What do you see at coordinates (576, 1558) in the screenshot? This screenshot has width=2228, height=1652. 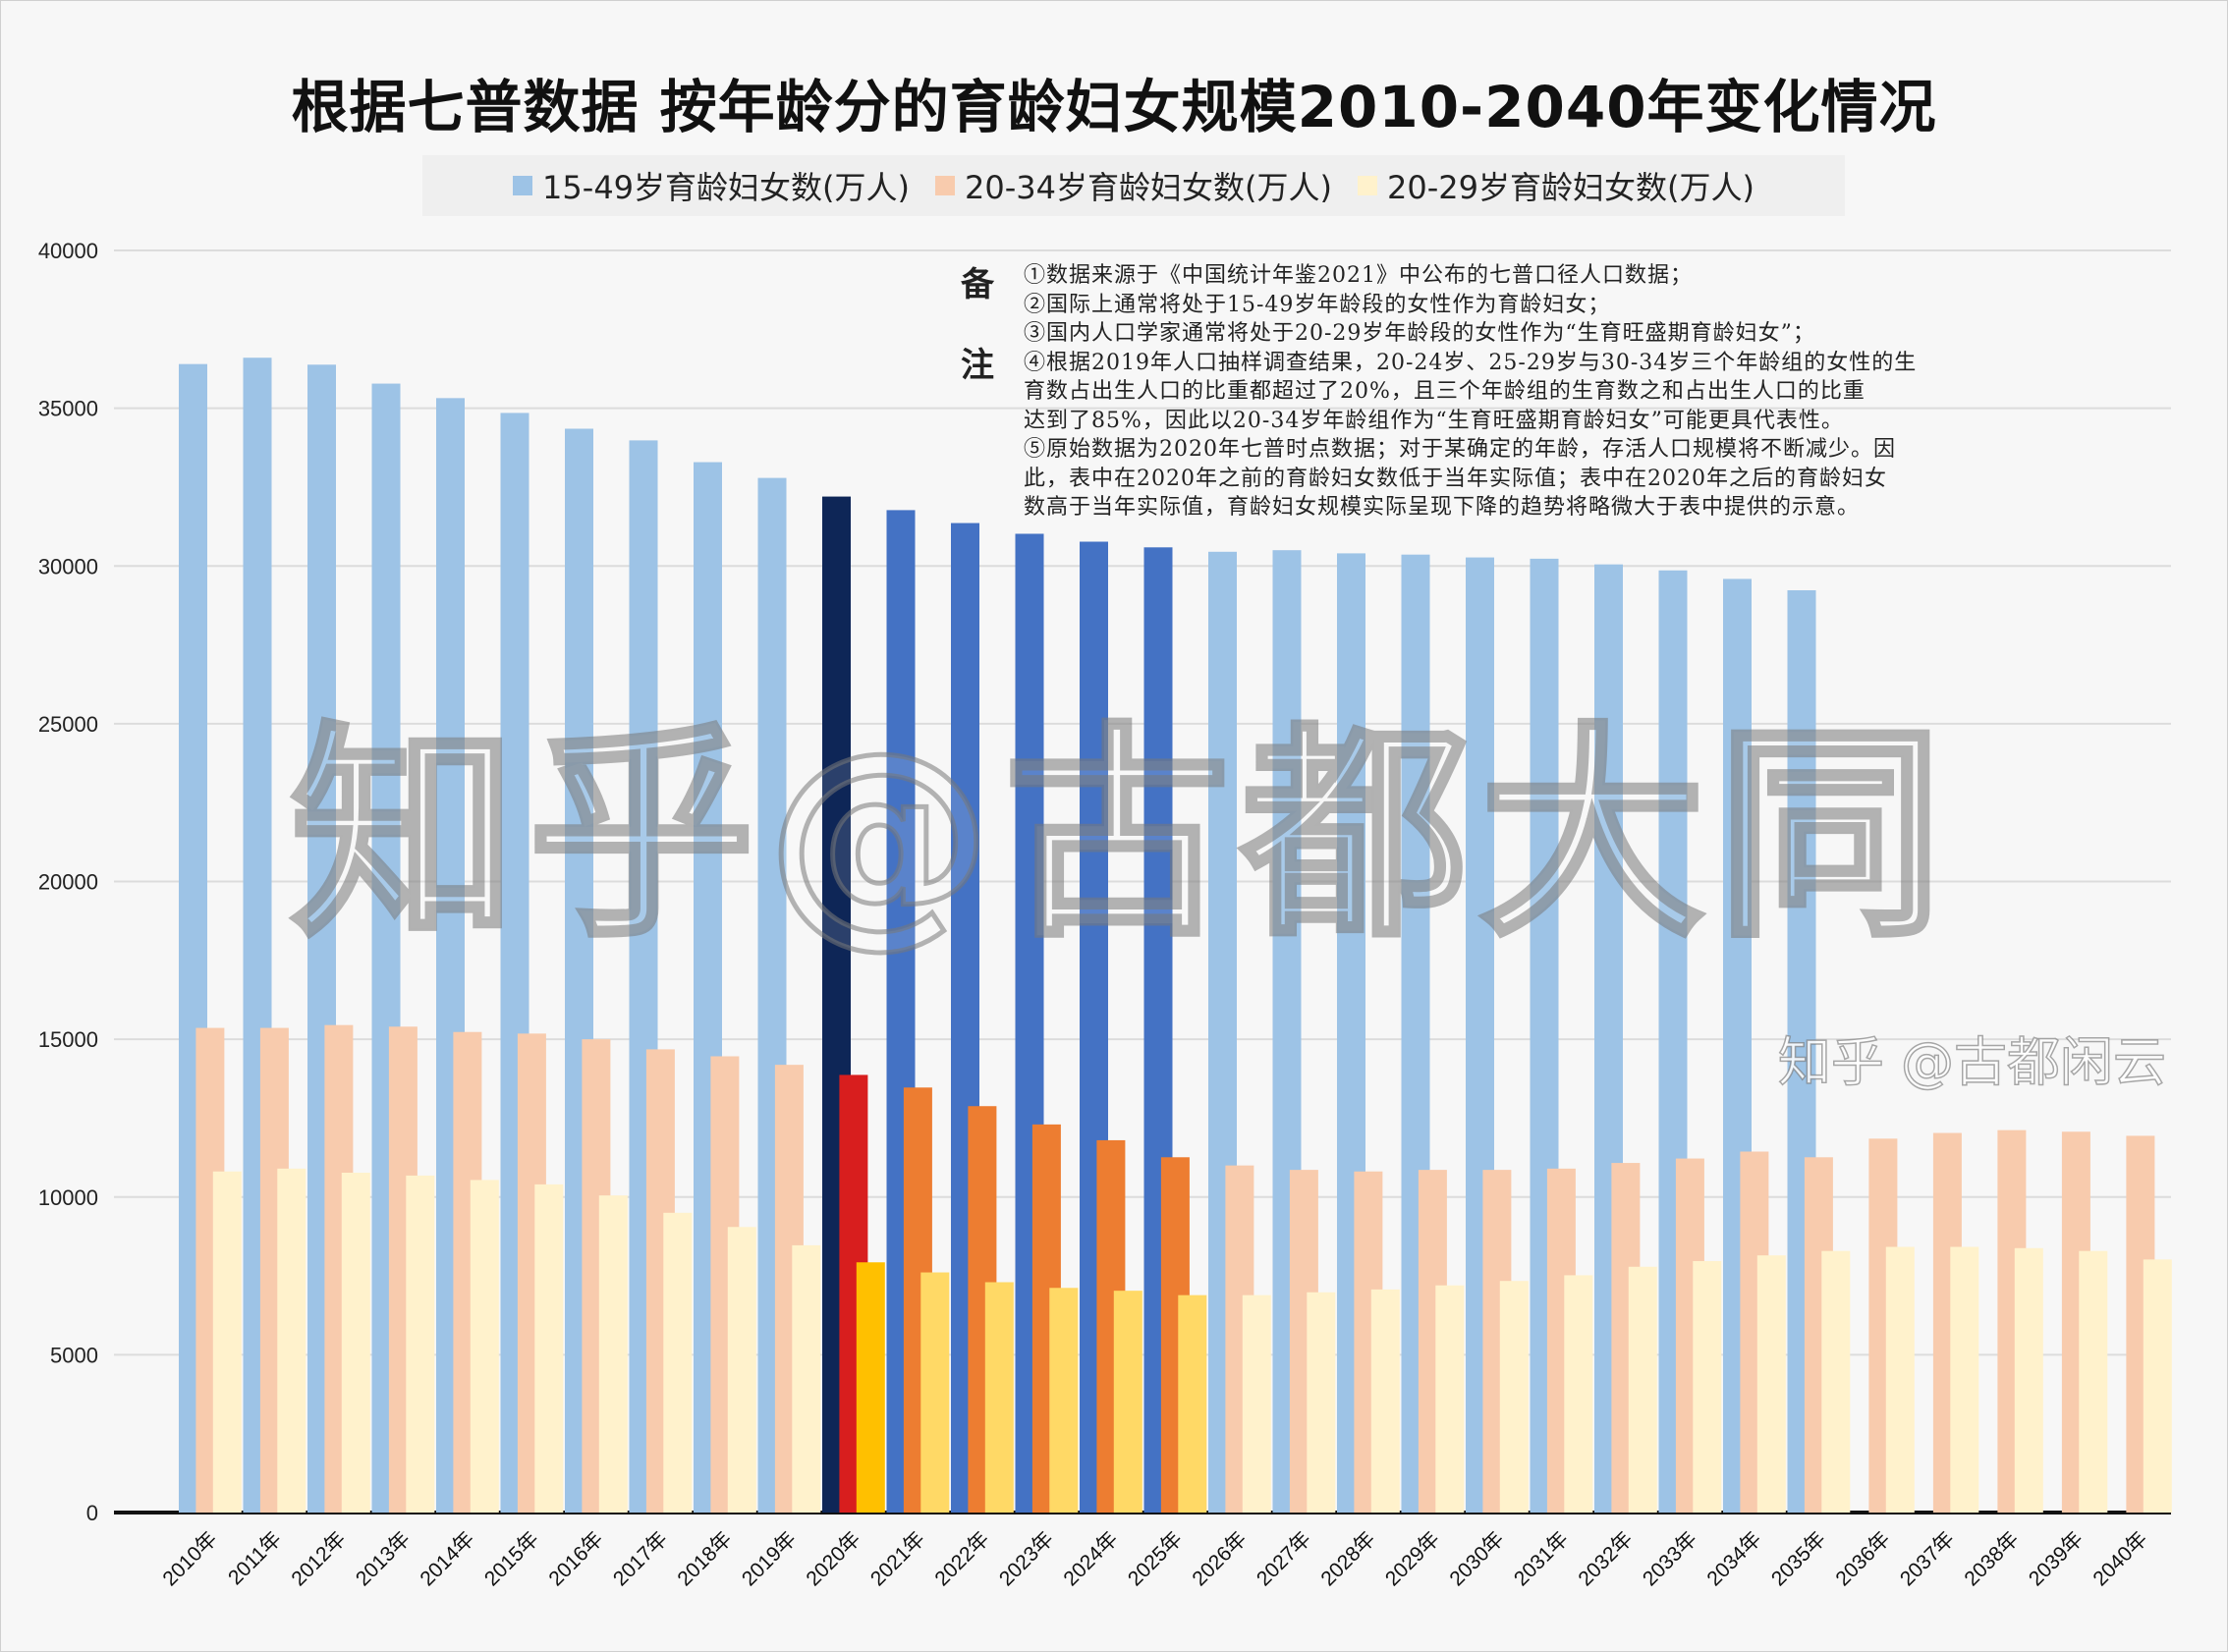 I see `x-tick-label: 2016年` at bounding box center [576, 1558].